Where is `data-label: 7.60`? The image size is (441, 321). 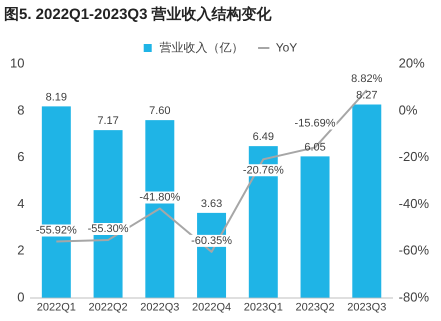
data-label: 7.60 is located at coordinates (160, 111).